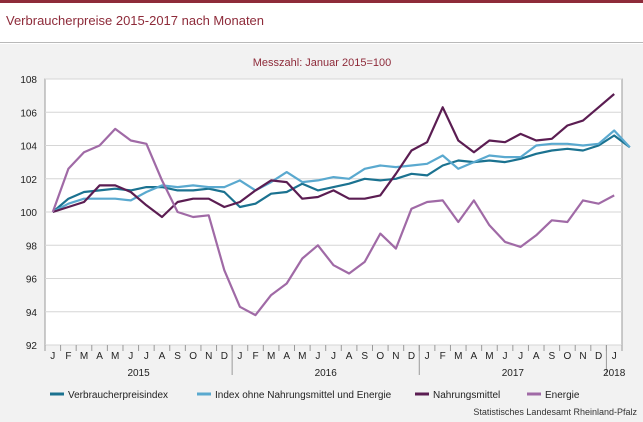  I want to click on y-axis: 92 94 96 98 100 102 104 106 108, so click(28, 213).